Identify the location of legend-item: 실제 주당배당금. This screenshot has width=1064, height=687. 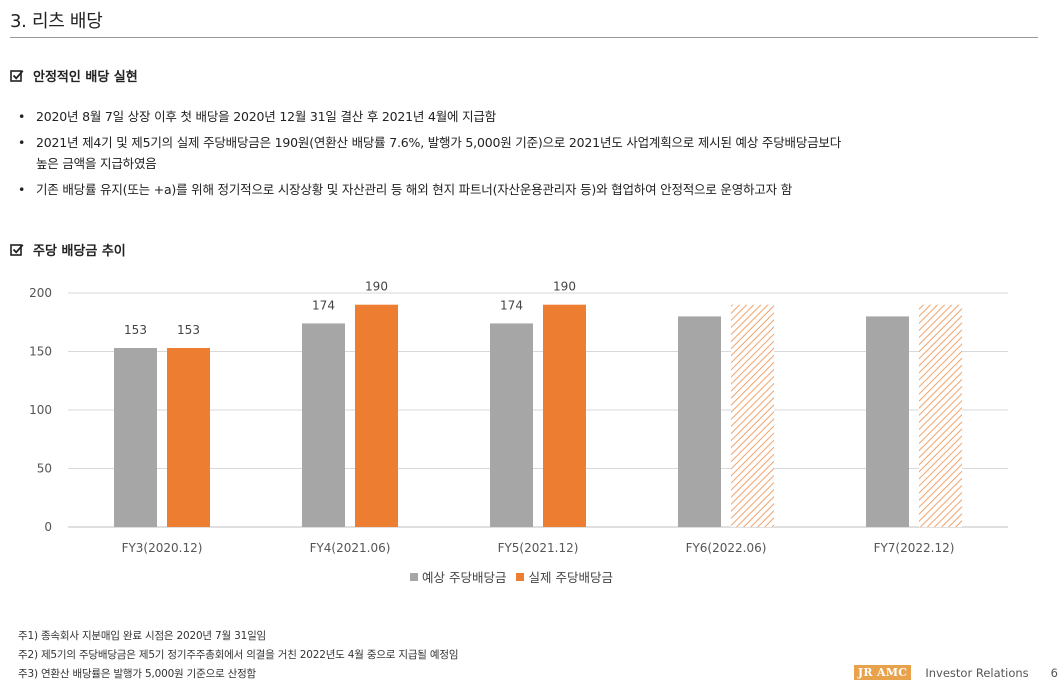
(564, 576).